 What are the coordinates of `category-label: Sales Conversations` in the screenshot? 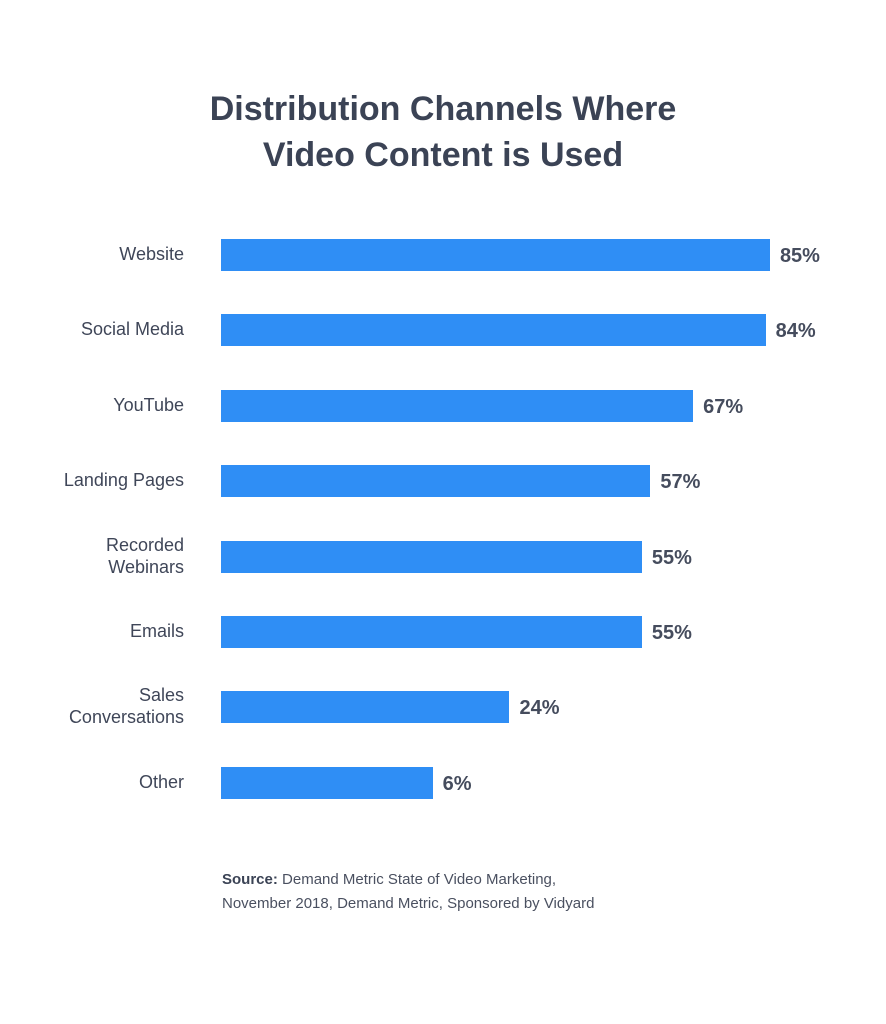 It's located at (126, 706).